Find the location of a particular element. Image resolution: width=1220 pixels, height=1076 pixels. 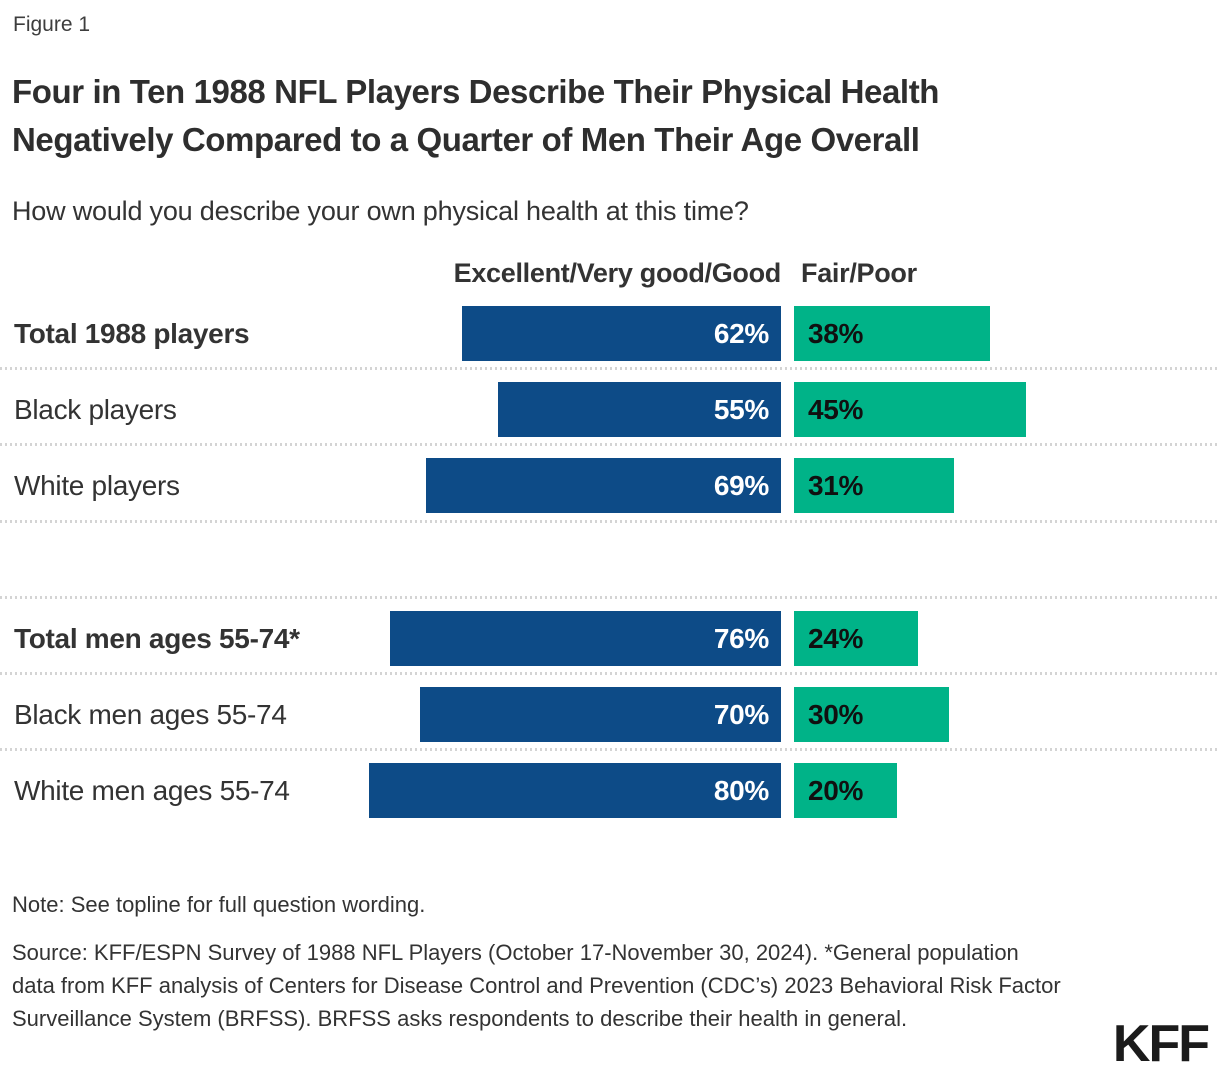

bar-row-black-men-55-74: Black men ages 55-74 70% 30% is located at coordinates (610, 714).